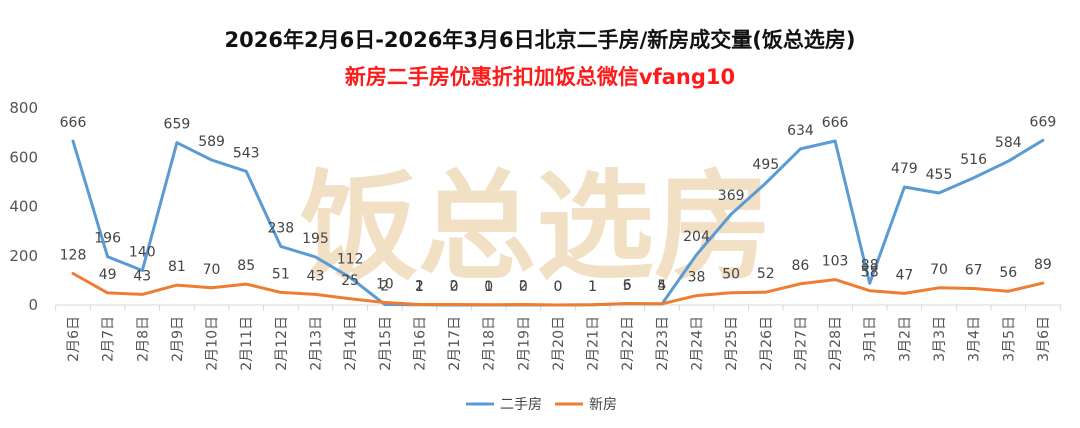 The height and width of the screenshot is (428, 1080). I want to click on x-tick-label: 2月27日, so click(801, 343).